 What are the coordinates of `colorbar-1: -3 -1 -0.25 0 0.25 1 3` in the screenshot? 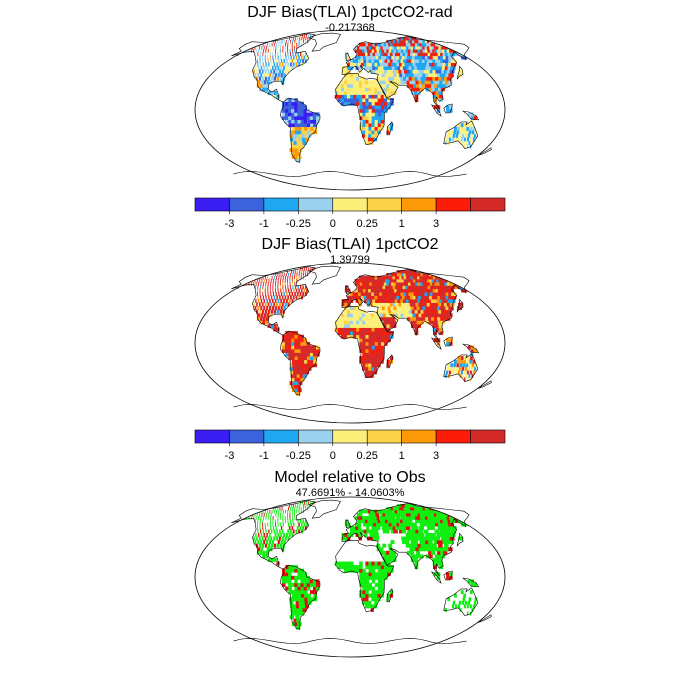 It's located at (350, 213).